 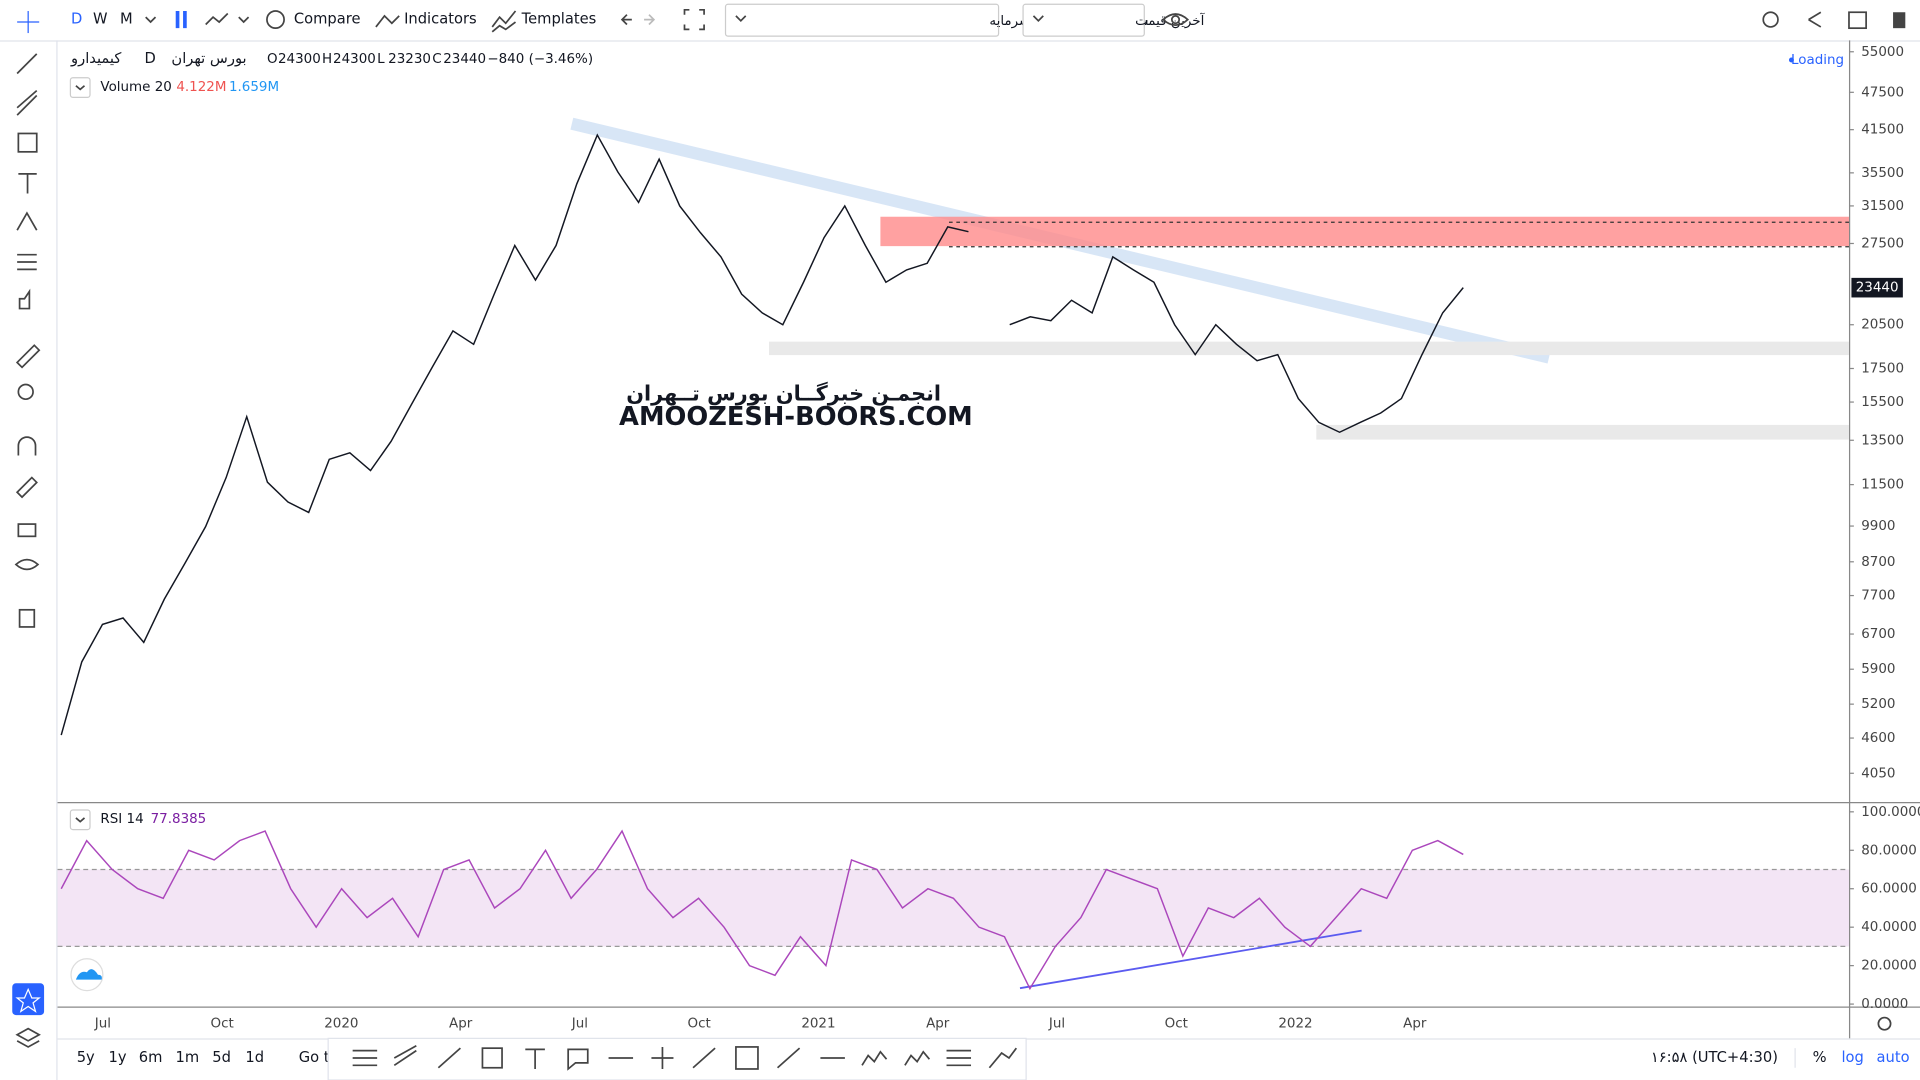 I want to click on volume-ma-value: 1.659M, so click(x=254, y=87).